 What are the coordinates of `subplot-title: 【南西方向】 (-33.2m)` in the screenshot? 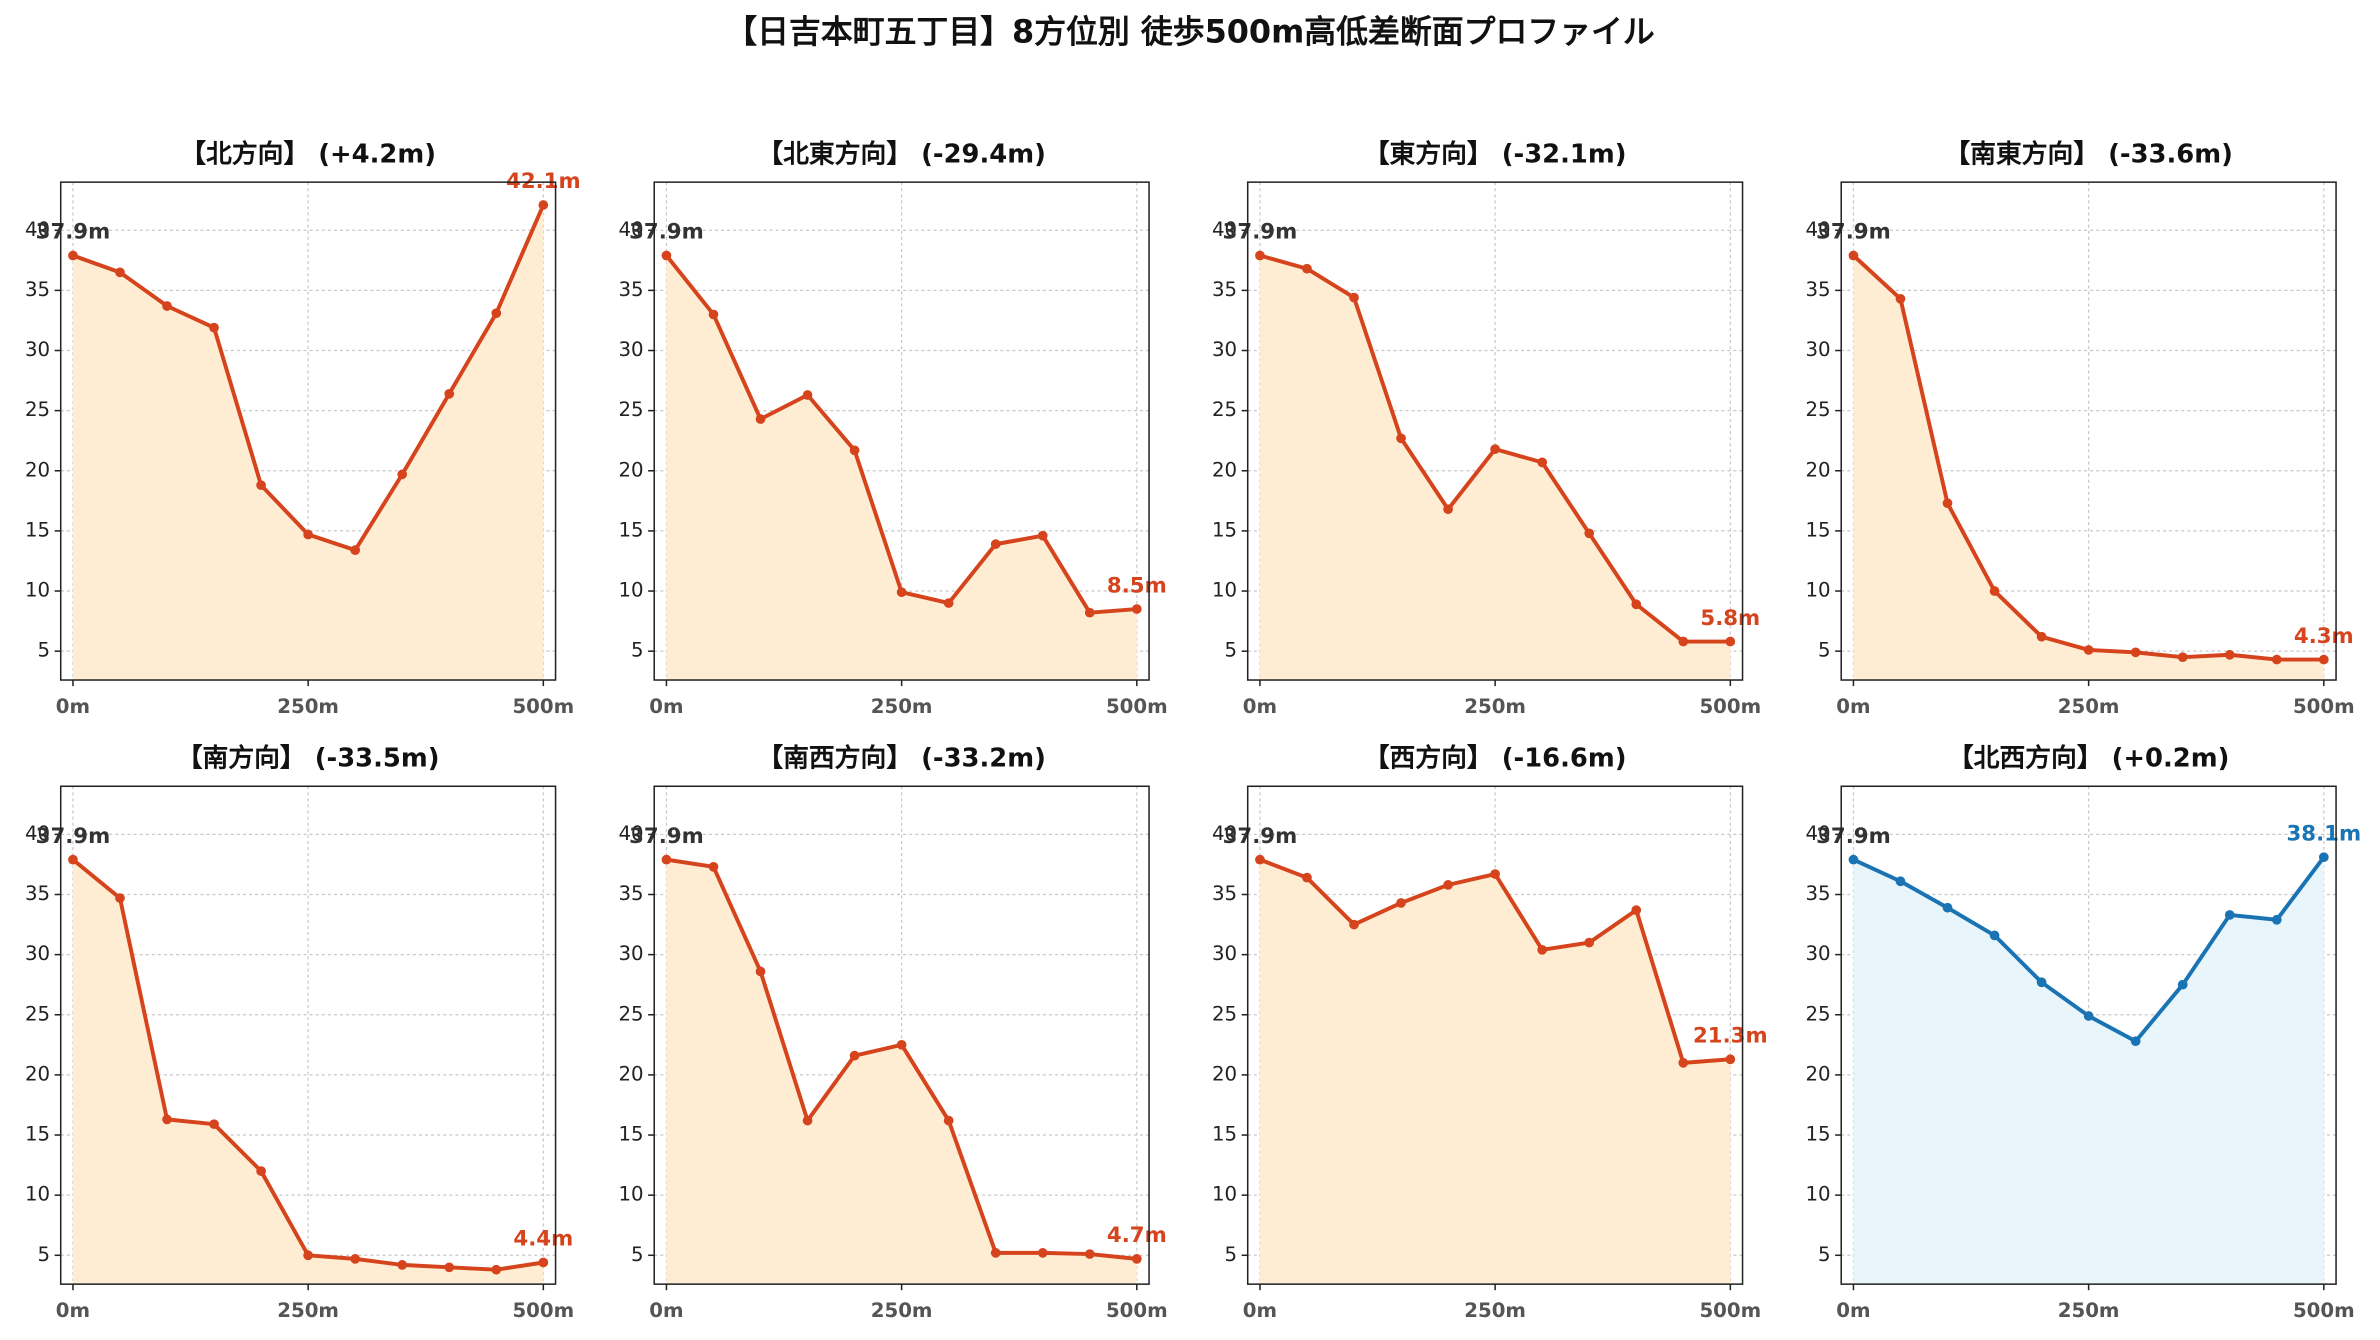 It's located at (901, 757).